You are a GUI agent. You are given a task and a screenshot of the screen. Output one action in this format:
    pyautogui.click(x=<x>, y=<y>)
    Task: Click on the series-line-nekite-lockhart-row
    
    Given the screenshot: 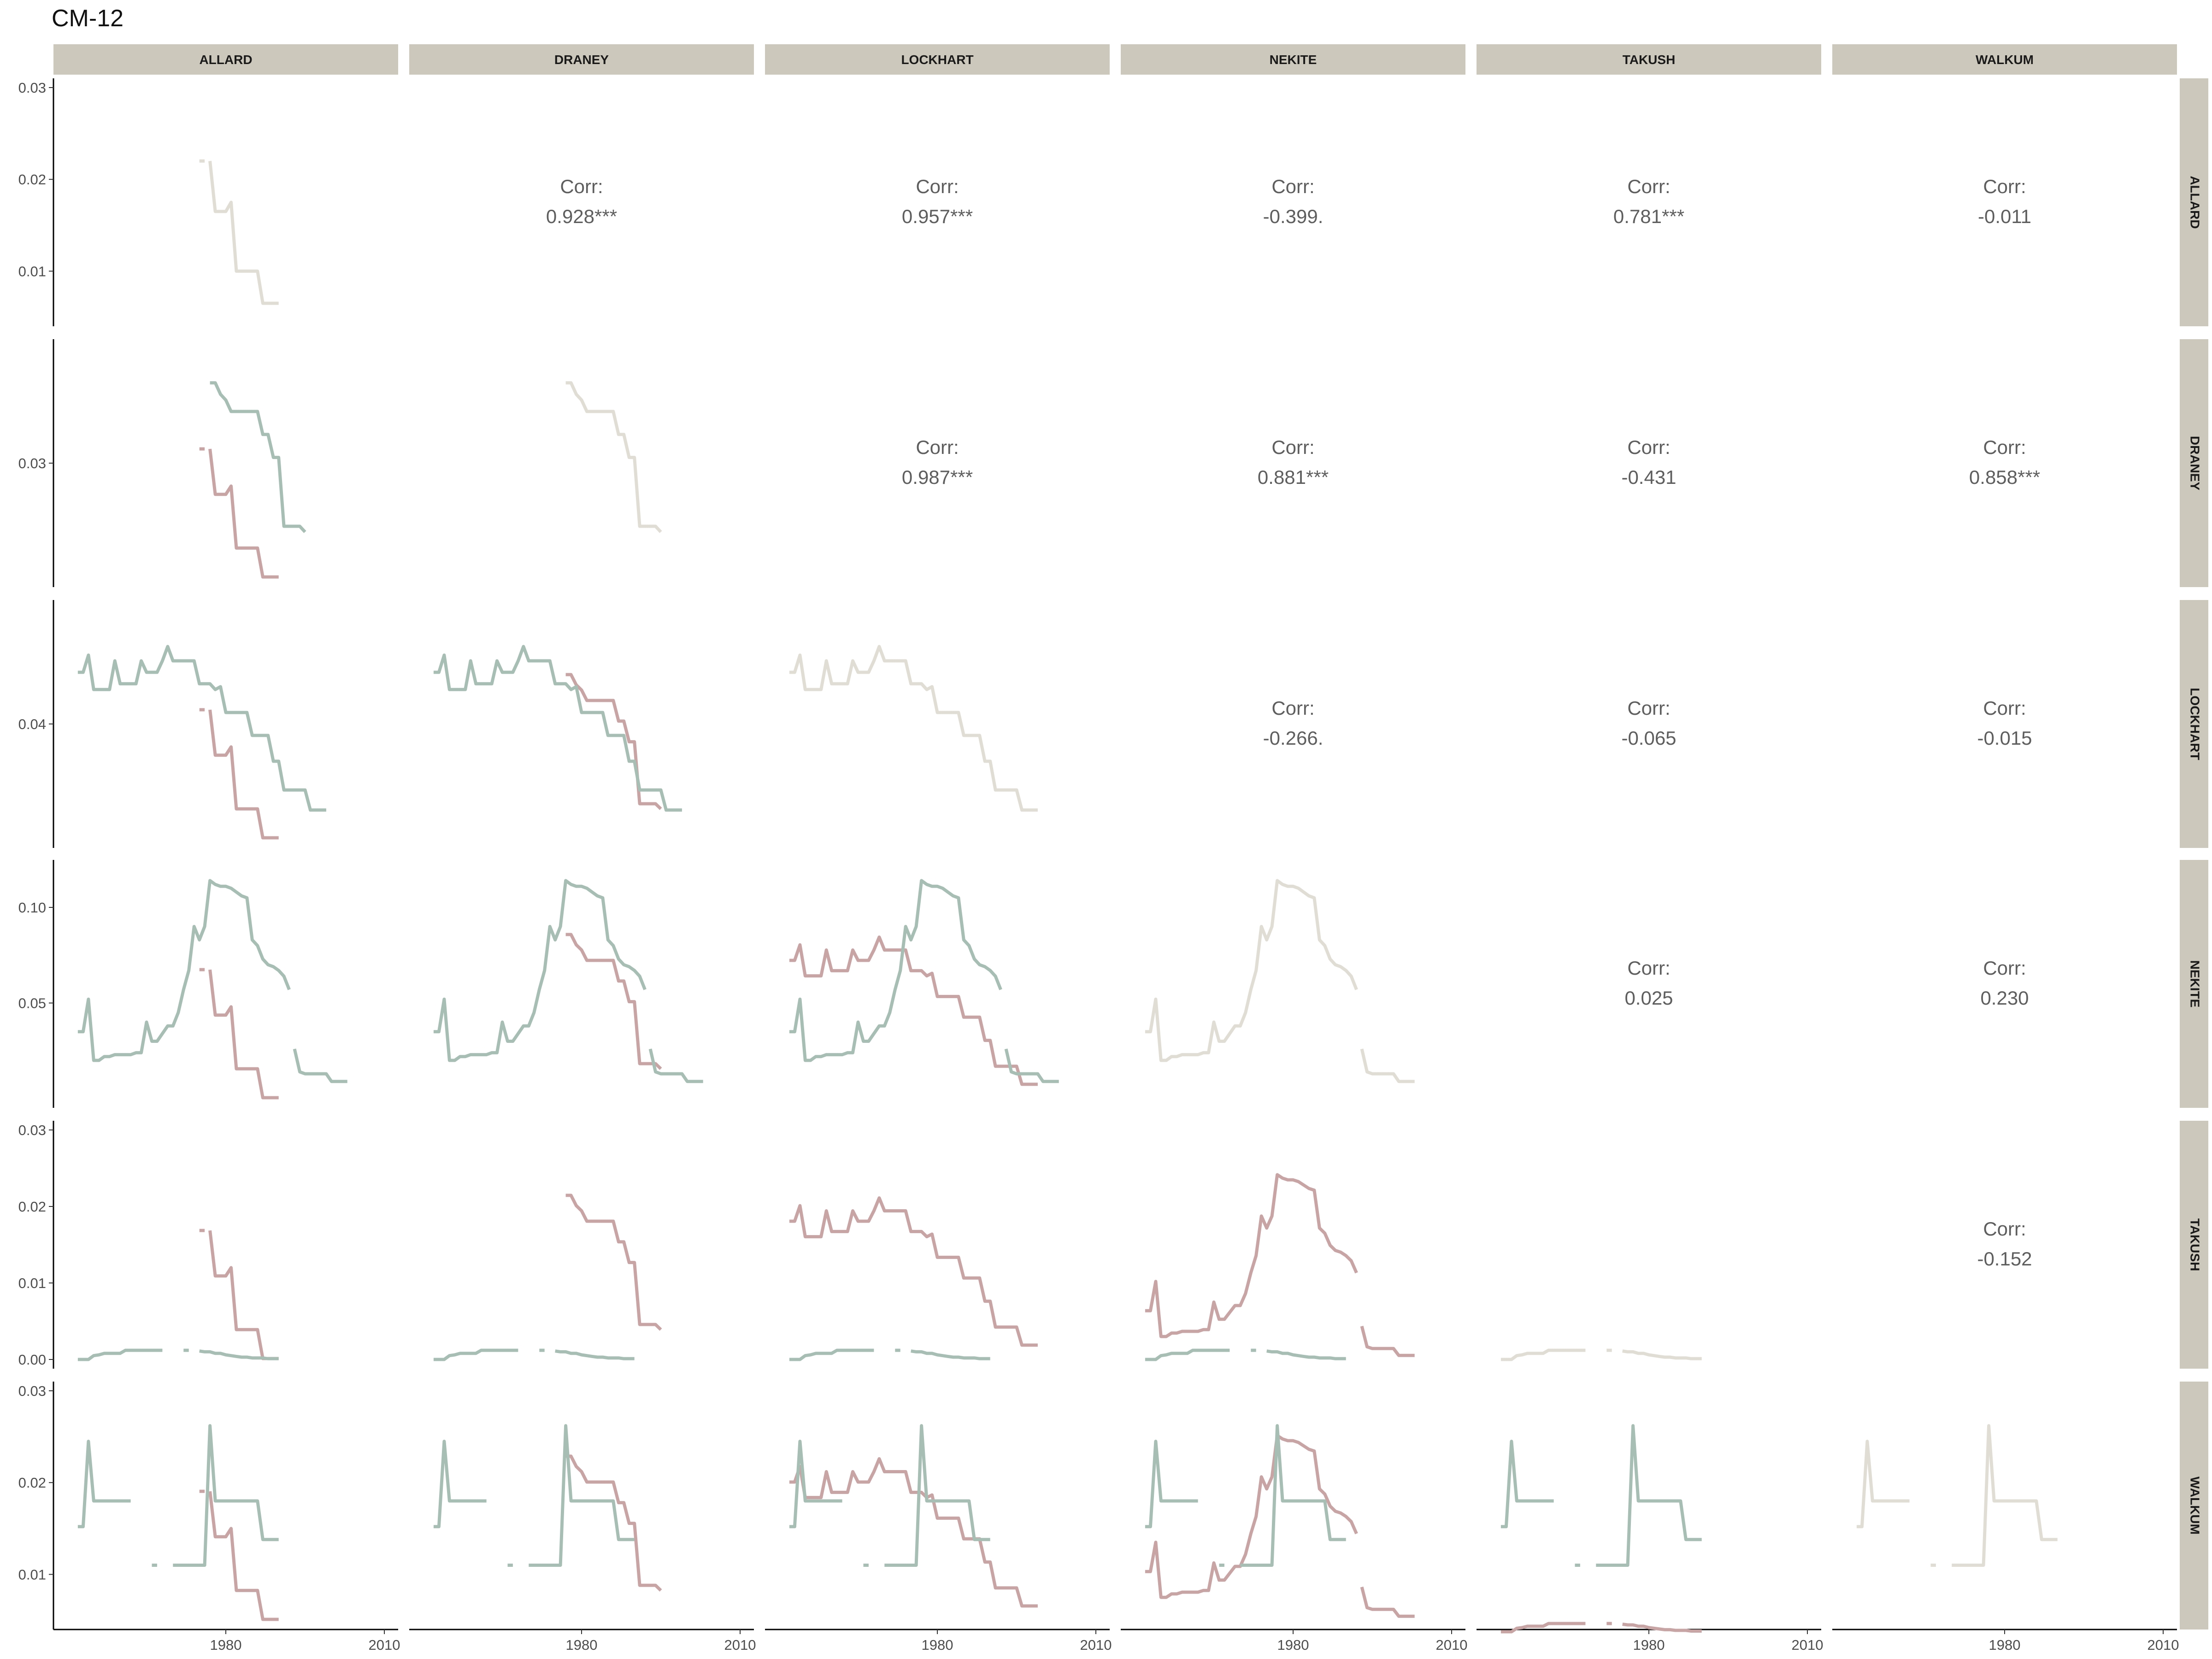 What is the action you would take?
    pyautogui.click(x=924, y=981)
    